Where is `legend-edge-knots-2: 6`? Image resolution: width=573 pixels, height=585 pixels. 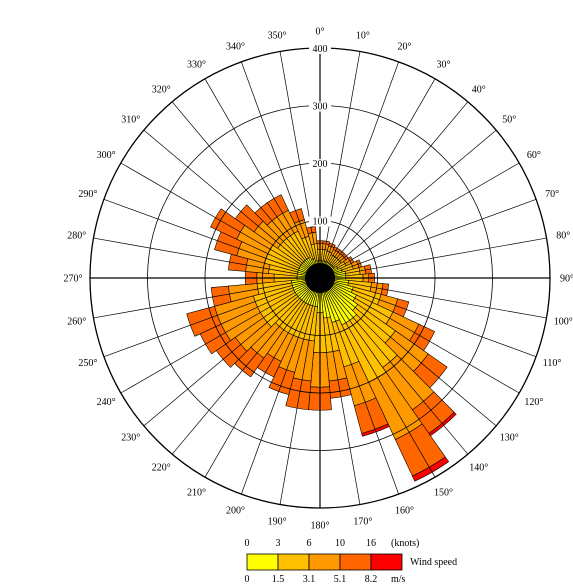
legend-edge-knots-2: 6 is located at coordinates (309, 543).